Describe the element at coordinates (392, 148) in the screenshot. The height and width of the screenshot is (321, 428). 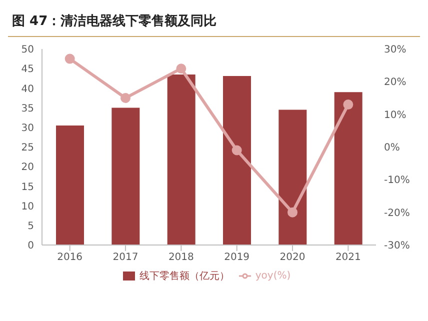
I see `y2-tick-label: 0%` at that location.